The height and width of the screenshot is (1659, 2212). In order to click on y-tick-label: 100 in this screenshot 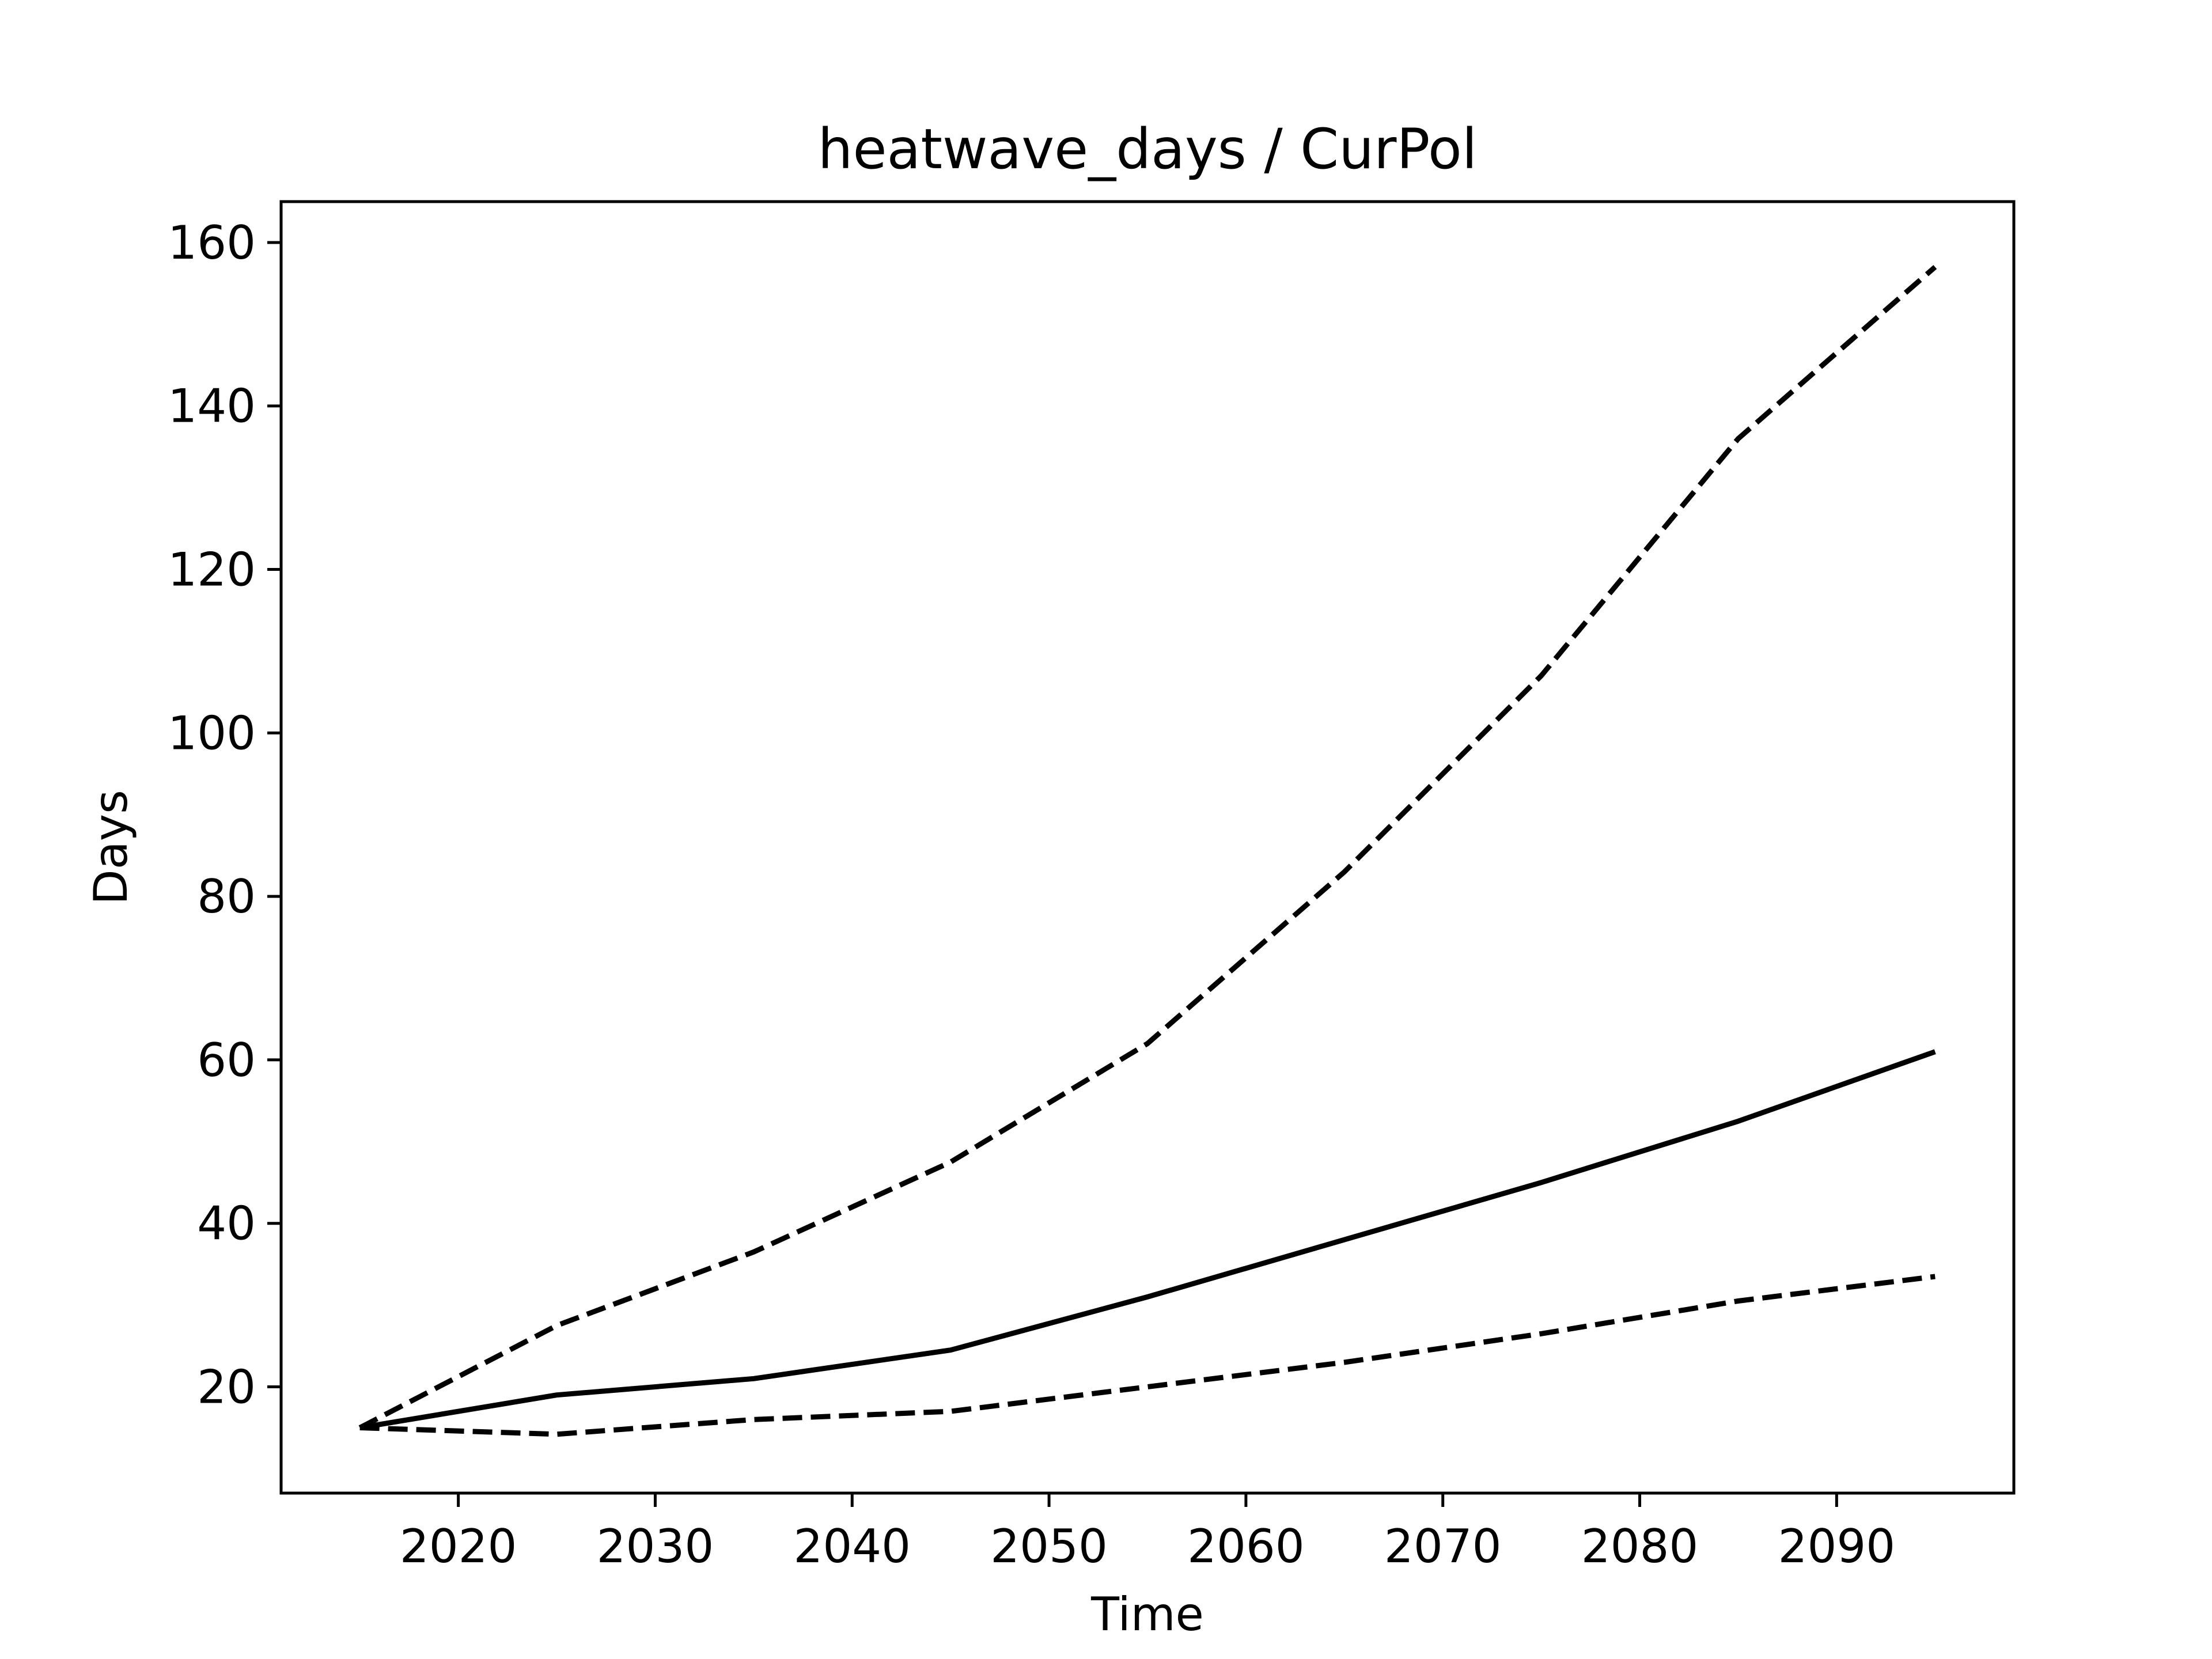, I will do `click(212, 733)`.